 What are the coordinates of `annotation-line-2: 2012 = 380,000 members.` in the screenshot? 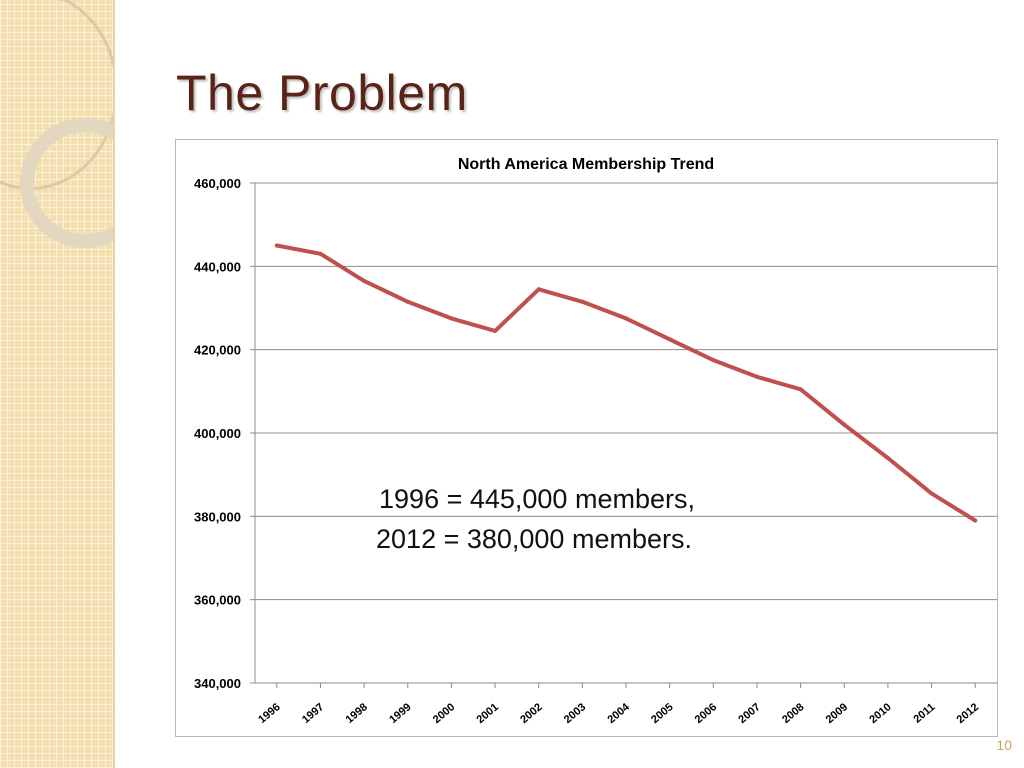 It's located at (534, 539).